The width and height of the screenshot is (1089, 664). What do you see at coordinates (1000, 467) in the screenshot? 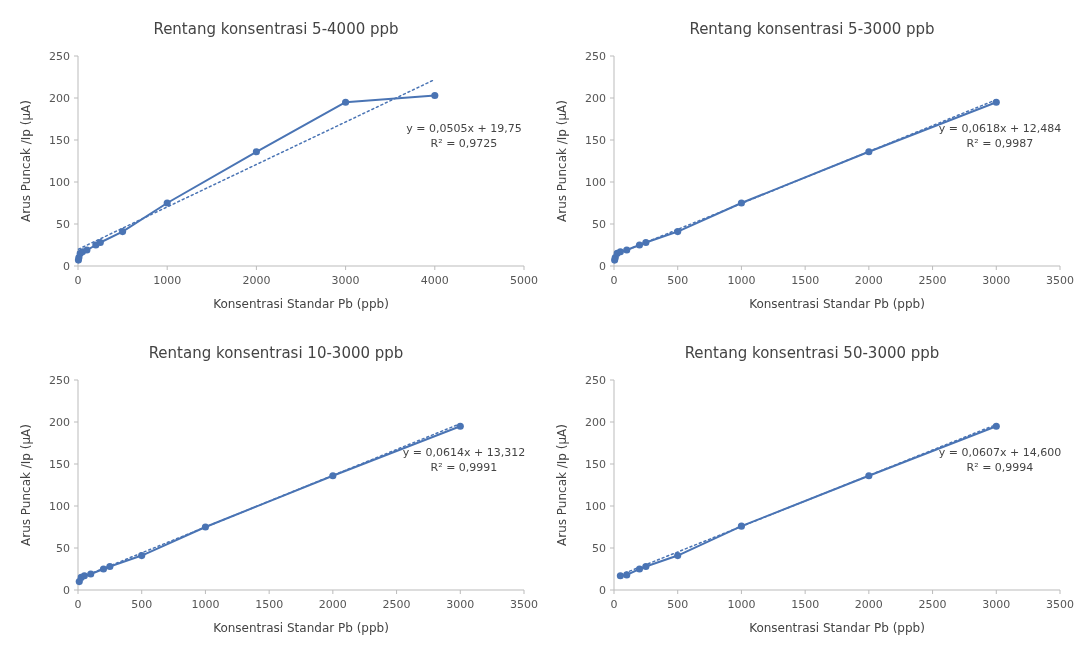
I see `annotation: R² = 0,9994` at bounding box center [1000, 467].